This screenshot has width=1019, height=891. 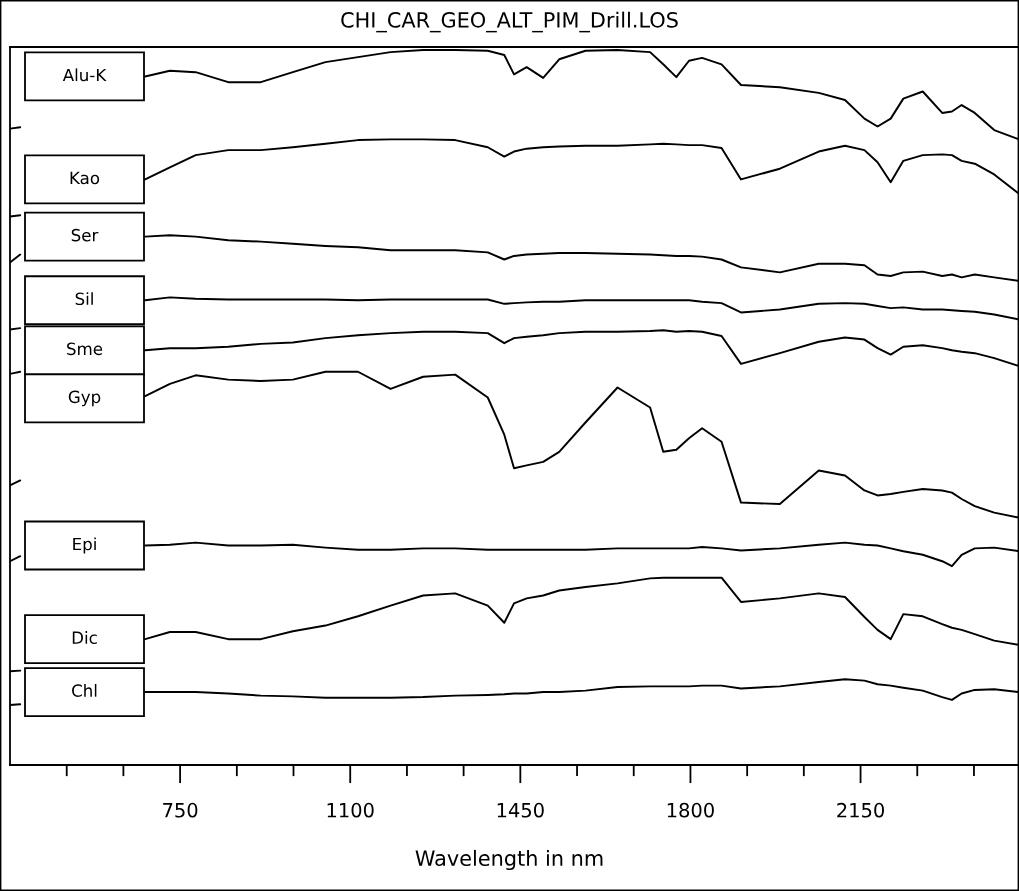 What do you see at coordinates (180, 810) in the screenshot?
I see `x-tick-label: 750` at bounding box center [180, 810].